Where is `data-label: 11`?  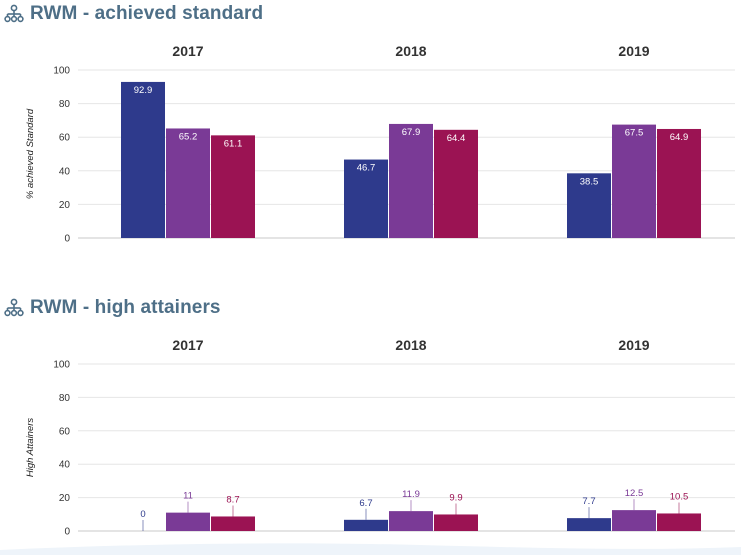
data-label: 11 is located at coordinates (188, 496).